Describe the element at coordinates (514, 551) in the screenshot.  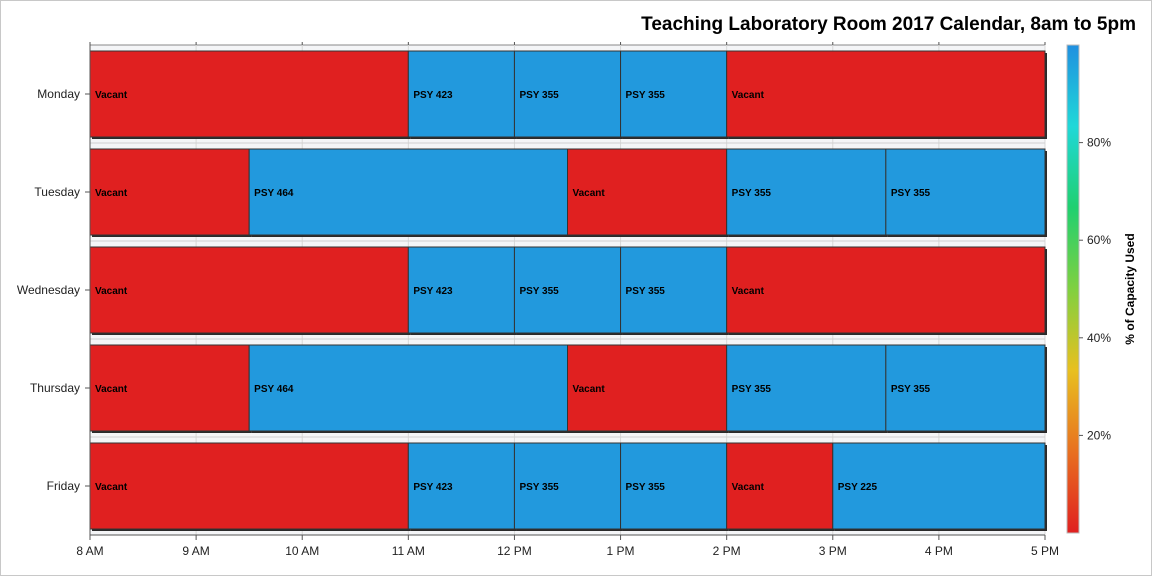
I see `x-tick-label: 12 PM` at that location.